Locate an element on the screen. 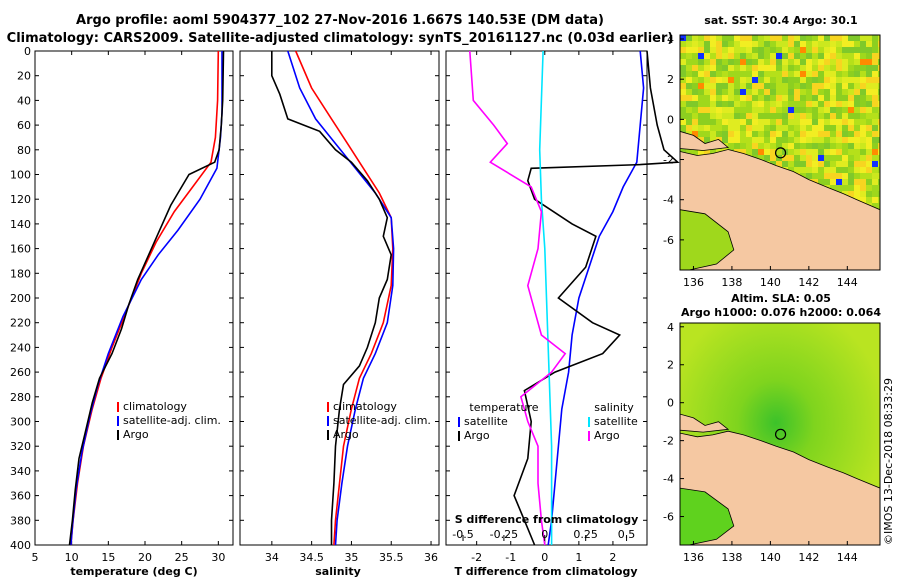 The image size is (900, 580). sla_map-argo-marker is located at coordinates (780, 434).